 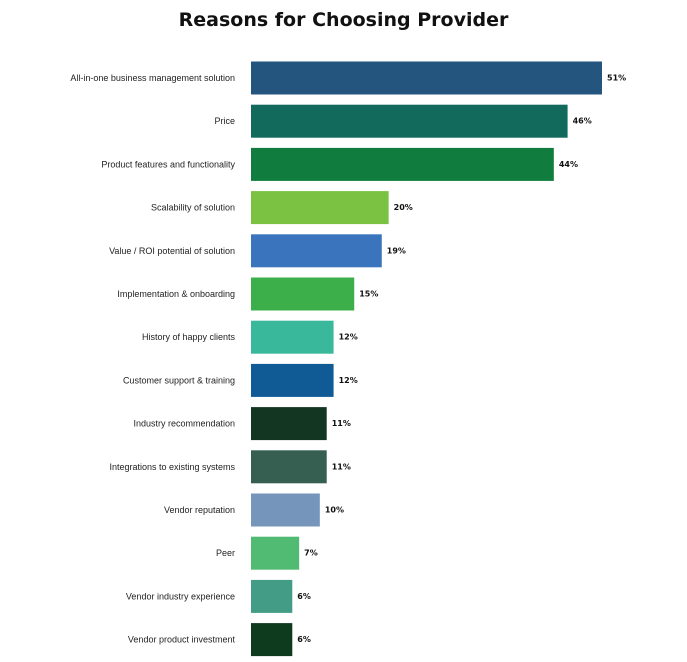 I want to click on category-label-value-roi-potential-of-solution: Value / ROI potential of solution, so click(x=172, y=251).